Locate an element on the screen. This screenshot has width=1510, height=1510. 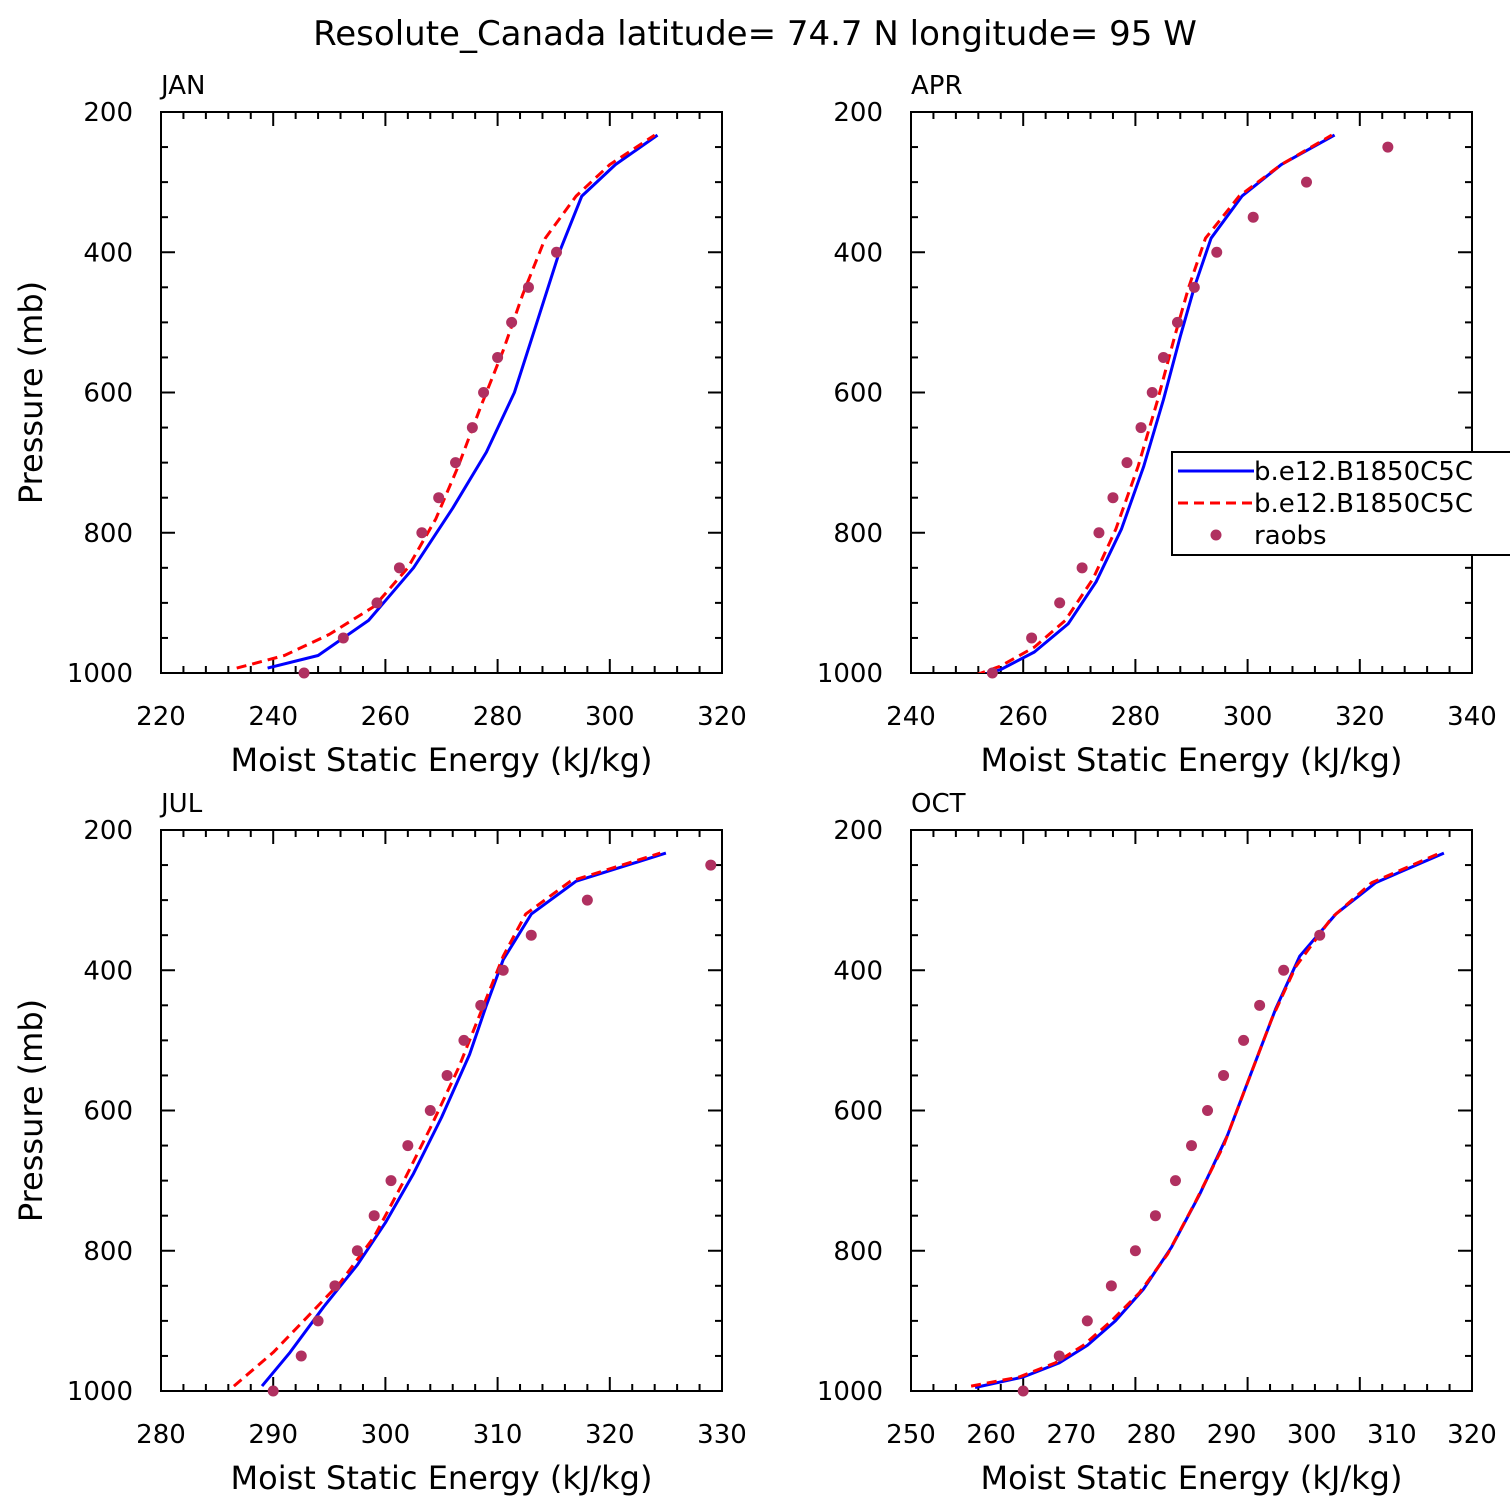
legend-label: b.e12.B1850C5C is located at coordinates (1363, 504).